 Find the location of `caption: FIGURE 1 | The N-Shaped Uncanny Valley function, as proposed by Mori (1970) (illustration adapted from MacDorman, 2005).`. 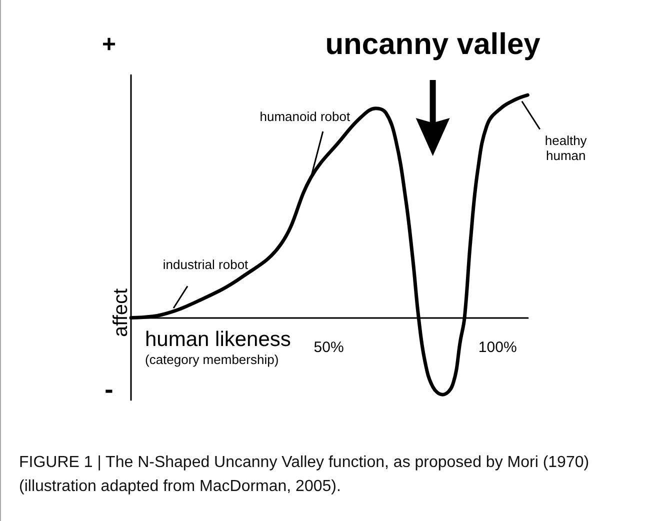

caption: FIGURE 1 | The N-Shaped Uncanny Valley function, as proposed by Mori (1970) (illustration adapted from MacDorman, 2005). is located at coordinates (304, 475).